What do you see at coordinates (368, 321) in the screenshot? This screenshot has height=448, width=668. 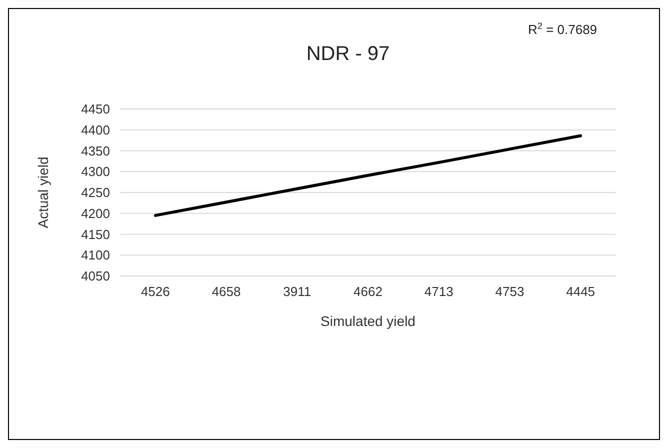 I see `x-axis-title: Simulated yield` at bounding box center [368, 321].